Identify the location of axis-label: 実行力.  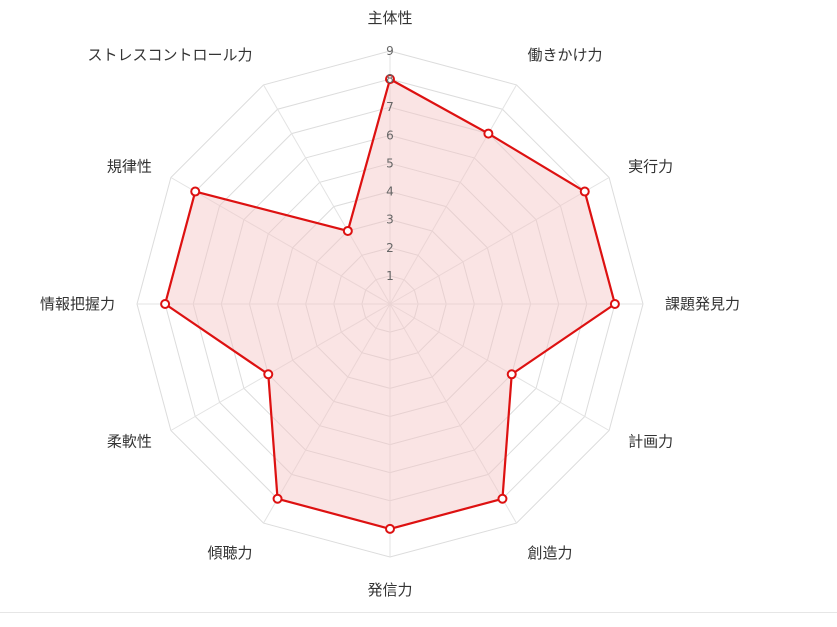
(650, 167).